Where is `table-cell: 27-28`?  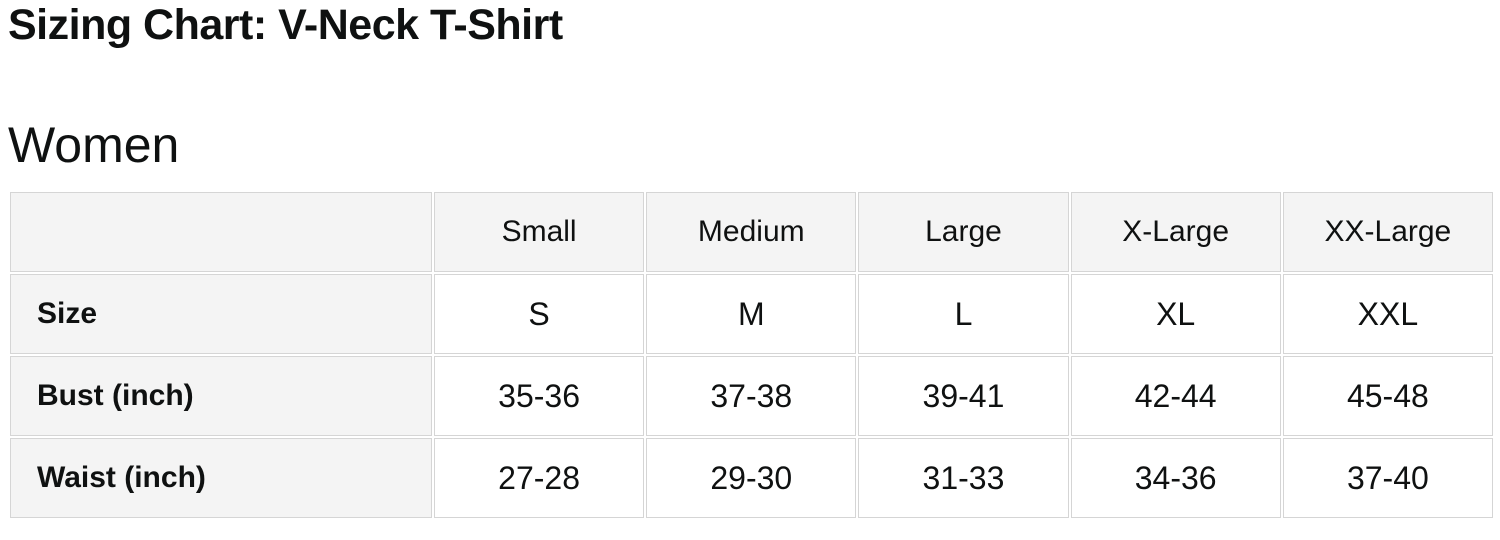
table-cell: 27-28 is located at coordinates (539, 478).